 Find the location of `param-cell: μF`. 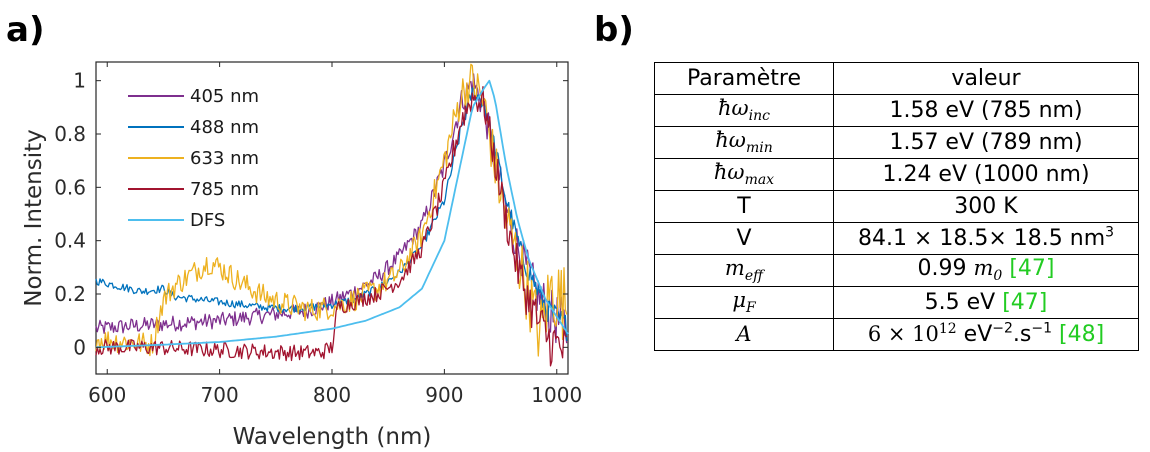

param-cell: μF is located at coordinates (744, 302).